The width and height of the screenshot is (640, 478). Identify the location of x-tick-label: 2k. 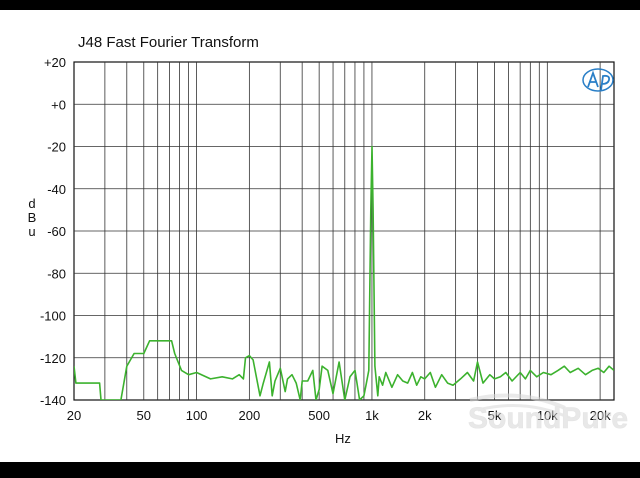
(425, 415).